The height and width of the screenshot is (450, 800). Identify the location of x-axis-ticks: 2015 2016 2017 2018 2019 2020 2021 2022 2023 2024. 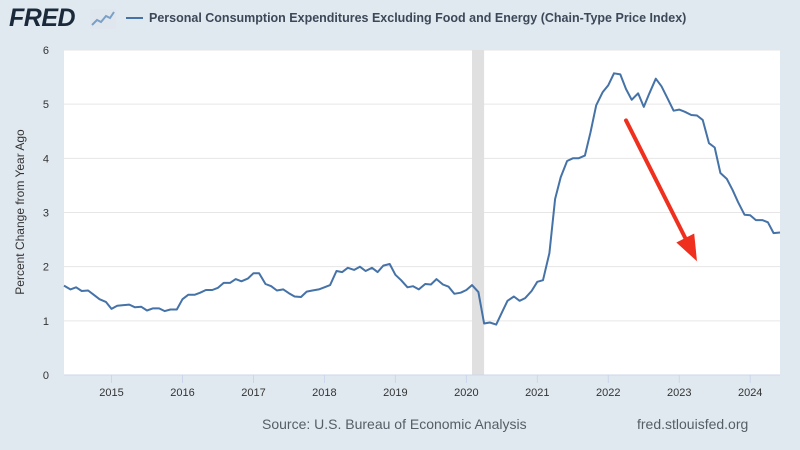
(422, 386).